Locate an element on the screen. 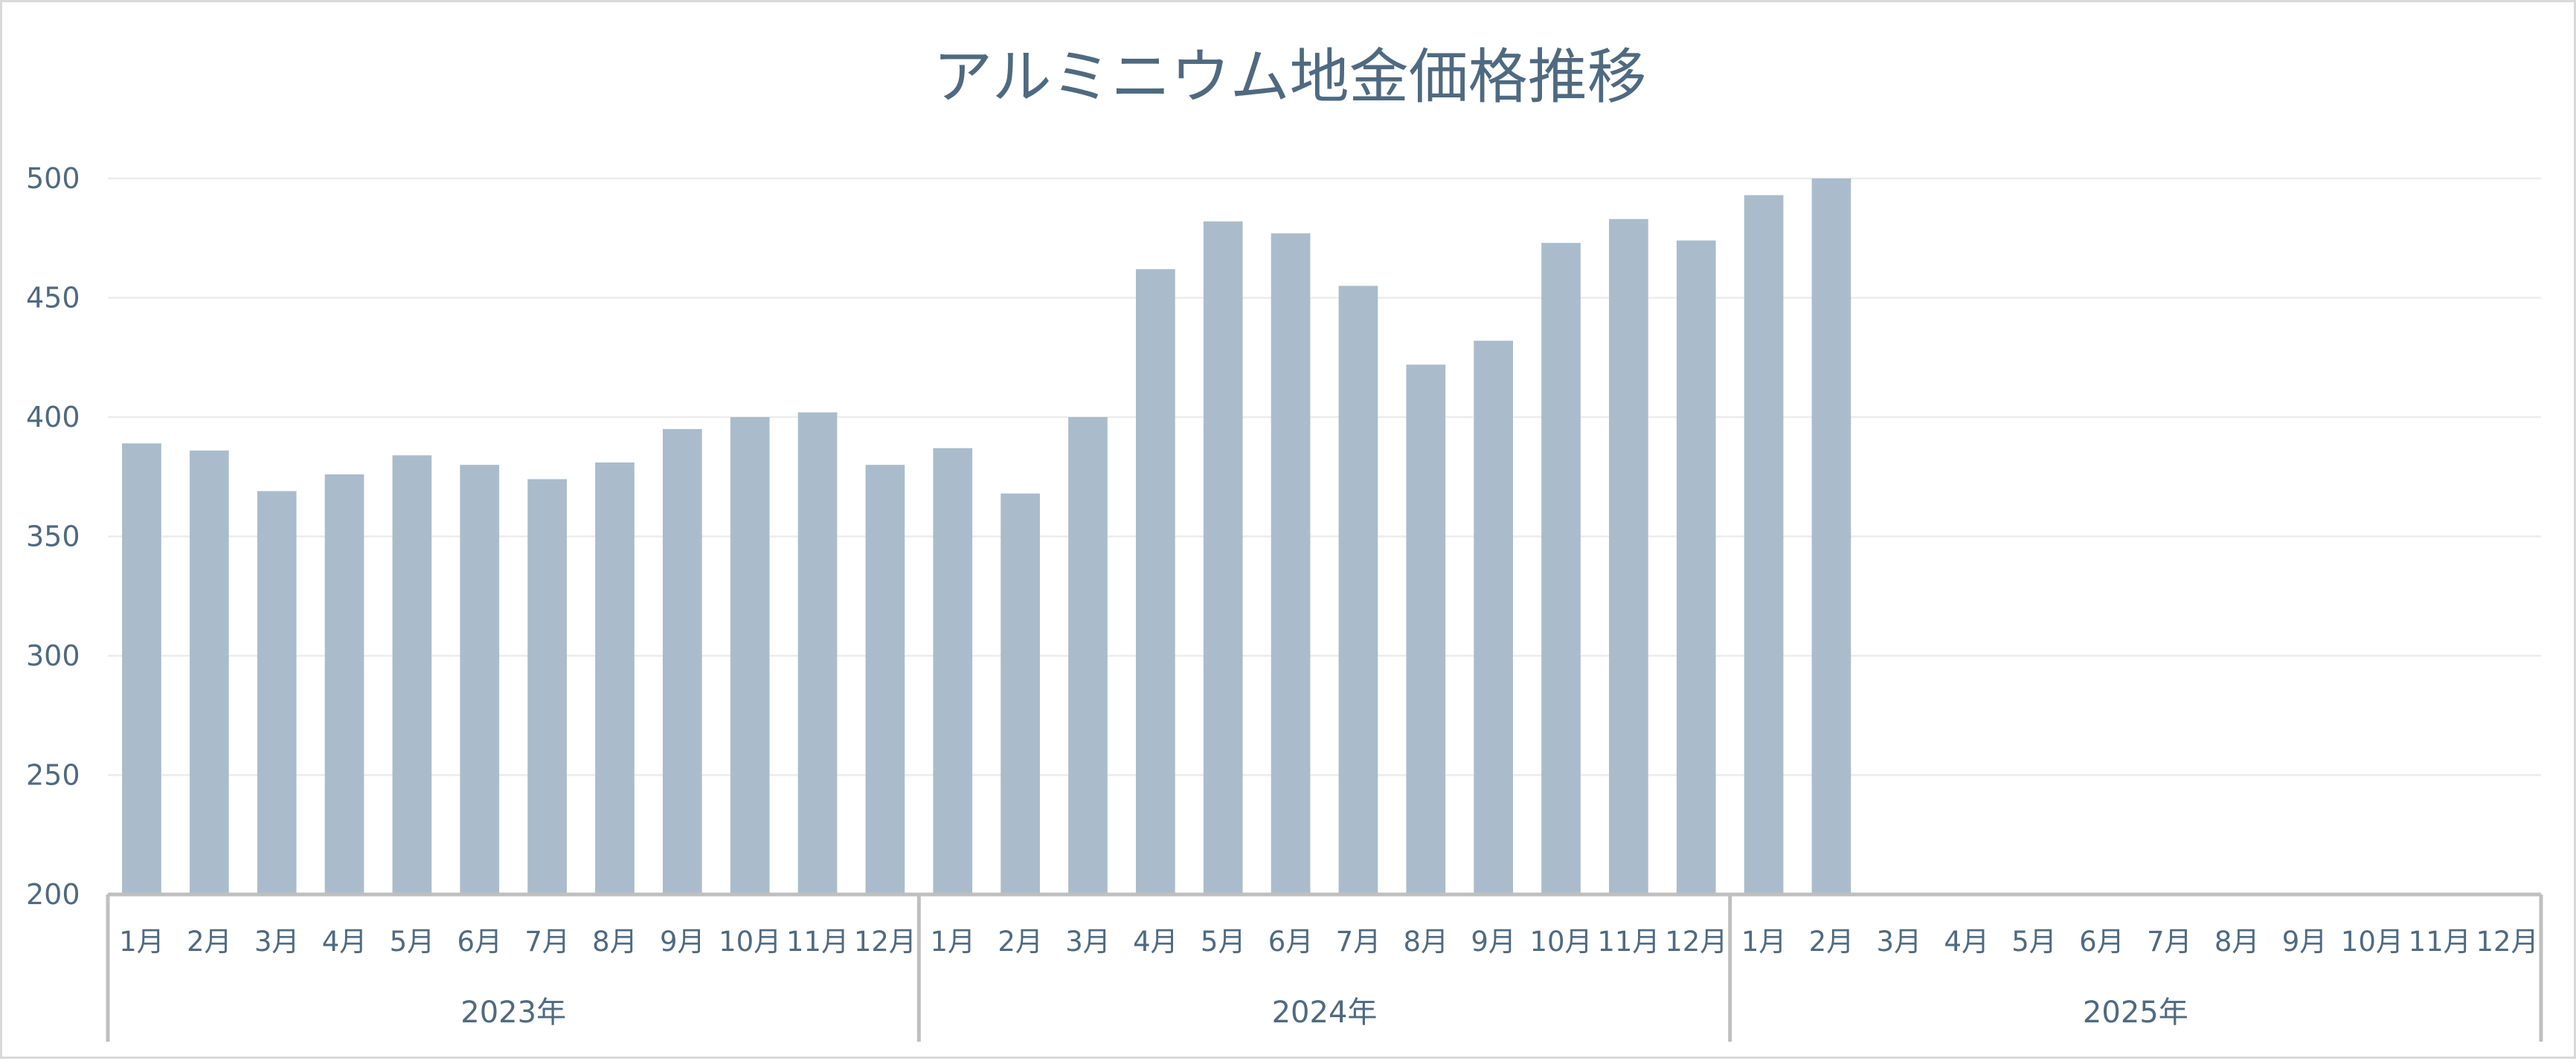 Image resolution: width=2576 pixels, height=1061 pixels. bar-2023年-12月 is located at coordinates (885, 679).